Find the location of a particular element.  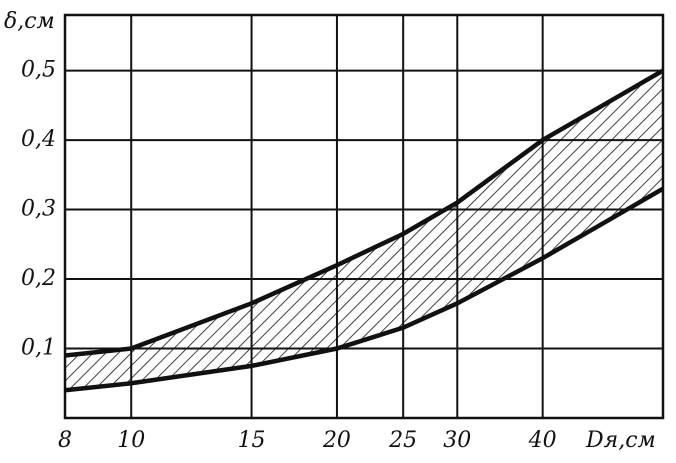

x-tick-label: 40 is located at coordinates (542, 440).